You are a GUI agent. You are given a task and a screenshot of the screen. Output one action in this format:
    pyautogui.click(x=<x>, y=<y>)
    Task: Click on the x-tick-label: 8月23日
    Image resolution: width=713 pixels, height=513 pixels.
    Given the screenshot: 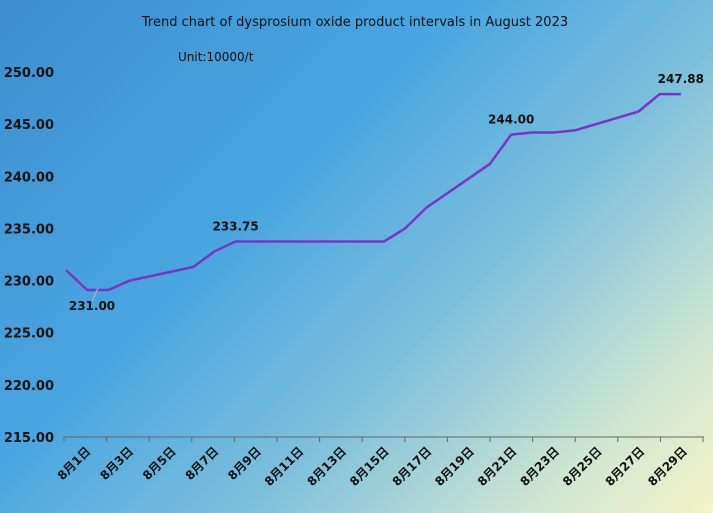 What is the action you would take?
    pyautogui.click(x=539, y=466)
    